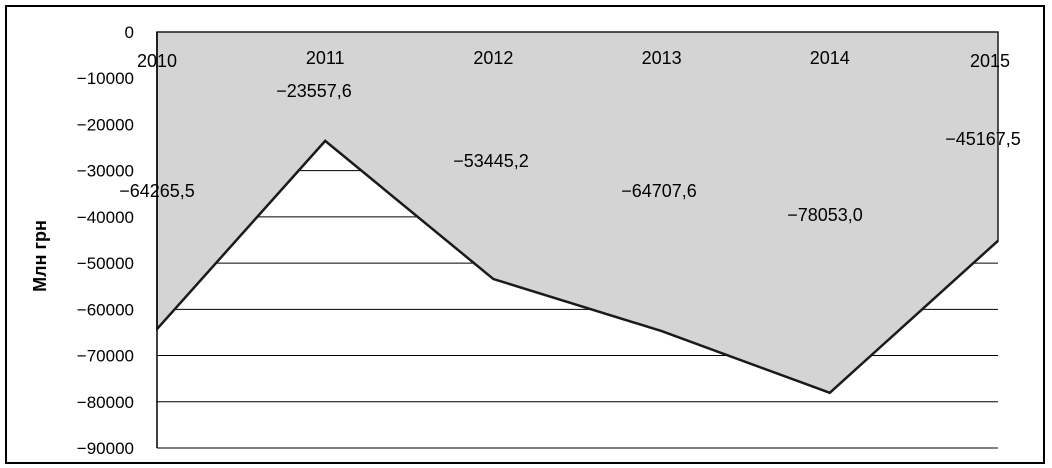  I want to click on y-tick-label: −50000, so click(105, 263).